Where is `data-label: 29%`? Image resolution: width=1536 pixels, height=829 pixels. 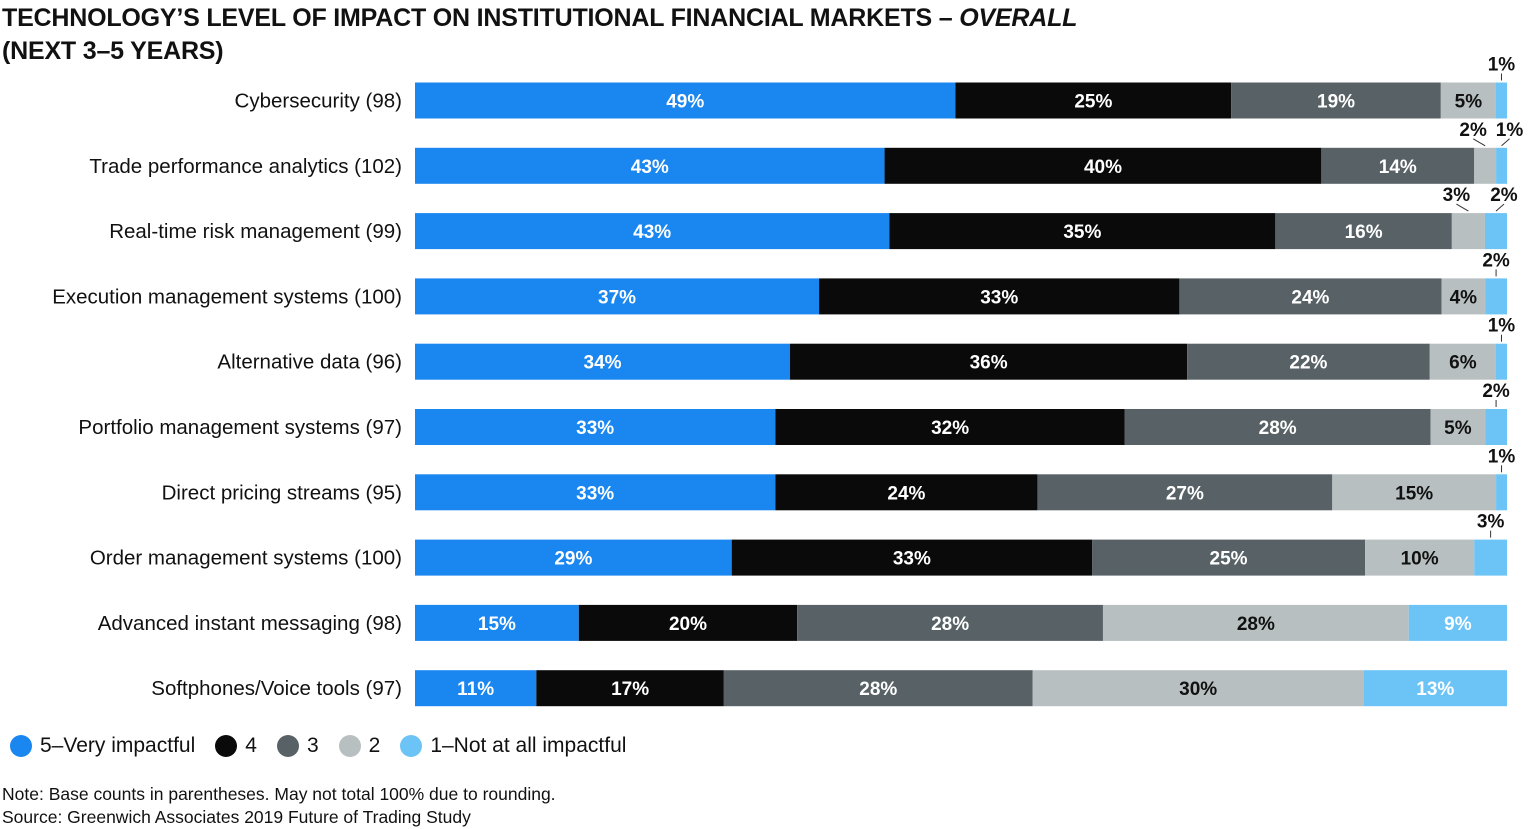
data-label: 29% is located at coordinates (573, 559).